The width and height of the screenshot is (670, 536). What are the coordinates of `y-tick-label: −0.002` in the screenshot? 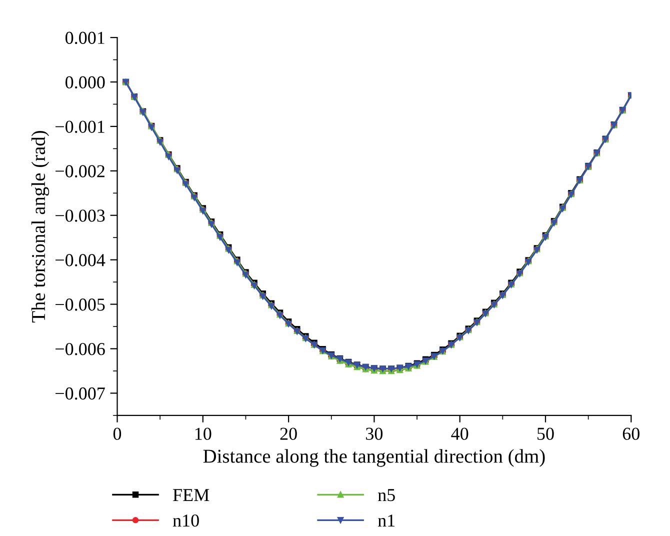 It's located at (80, 171).